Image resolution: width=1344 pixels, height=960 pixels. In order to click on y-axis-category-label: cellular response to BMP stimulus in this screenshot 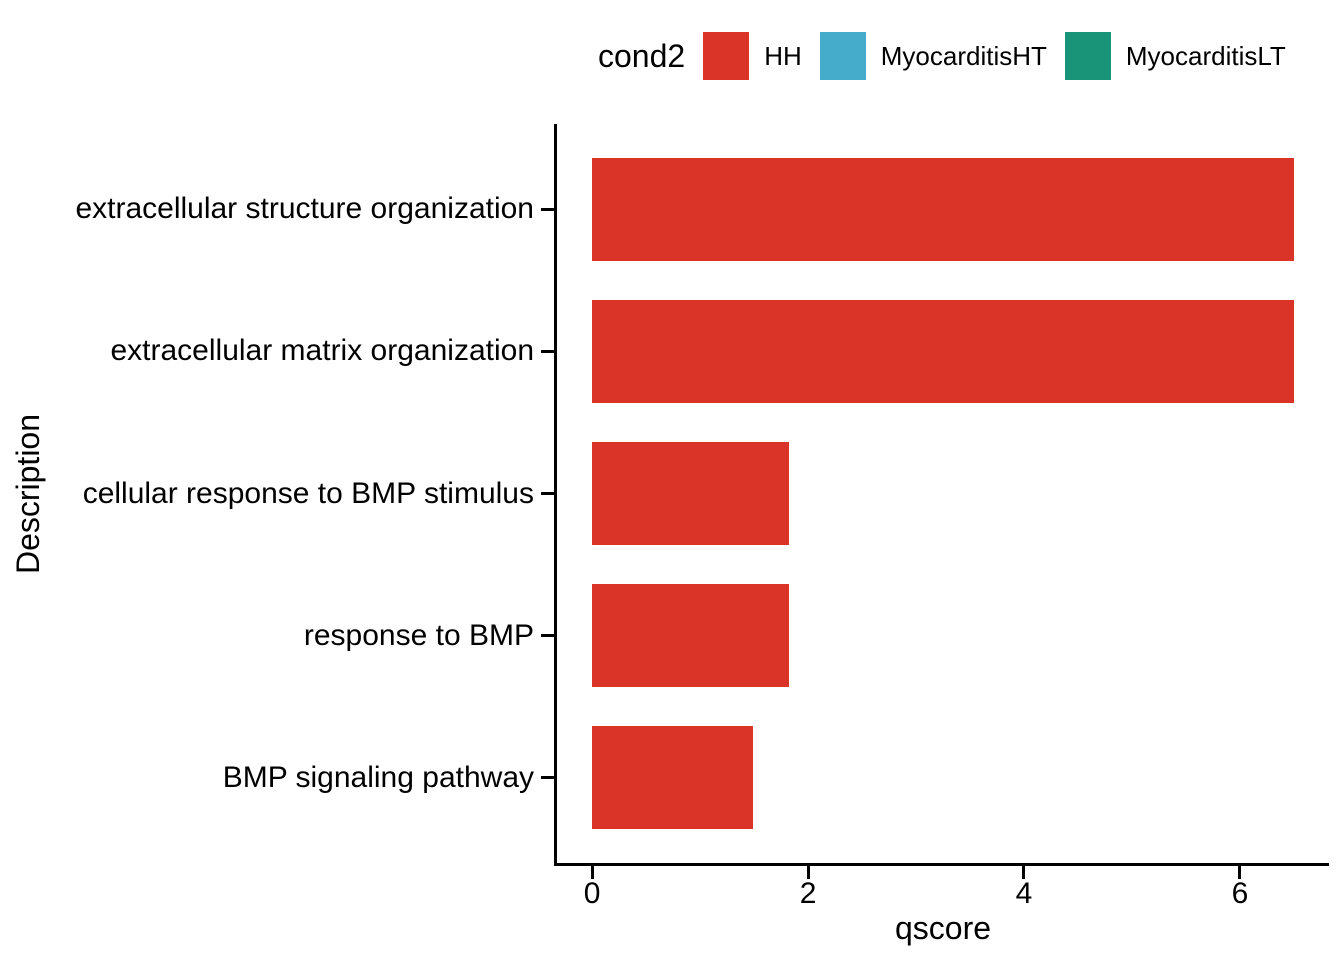, I will do `click(308, 493)`.